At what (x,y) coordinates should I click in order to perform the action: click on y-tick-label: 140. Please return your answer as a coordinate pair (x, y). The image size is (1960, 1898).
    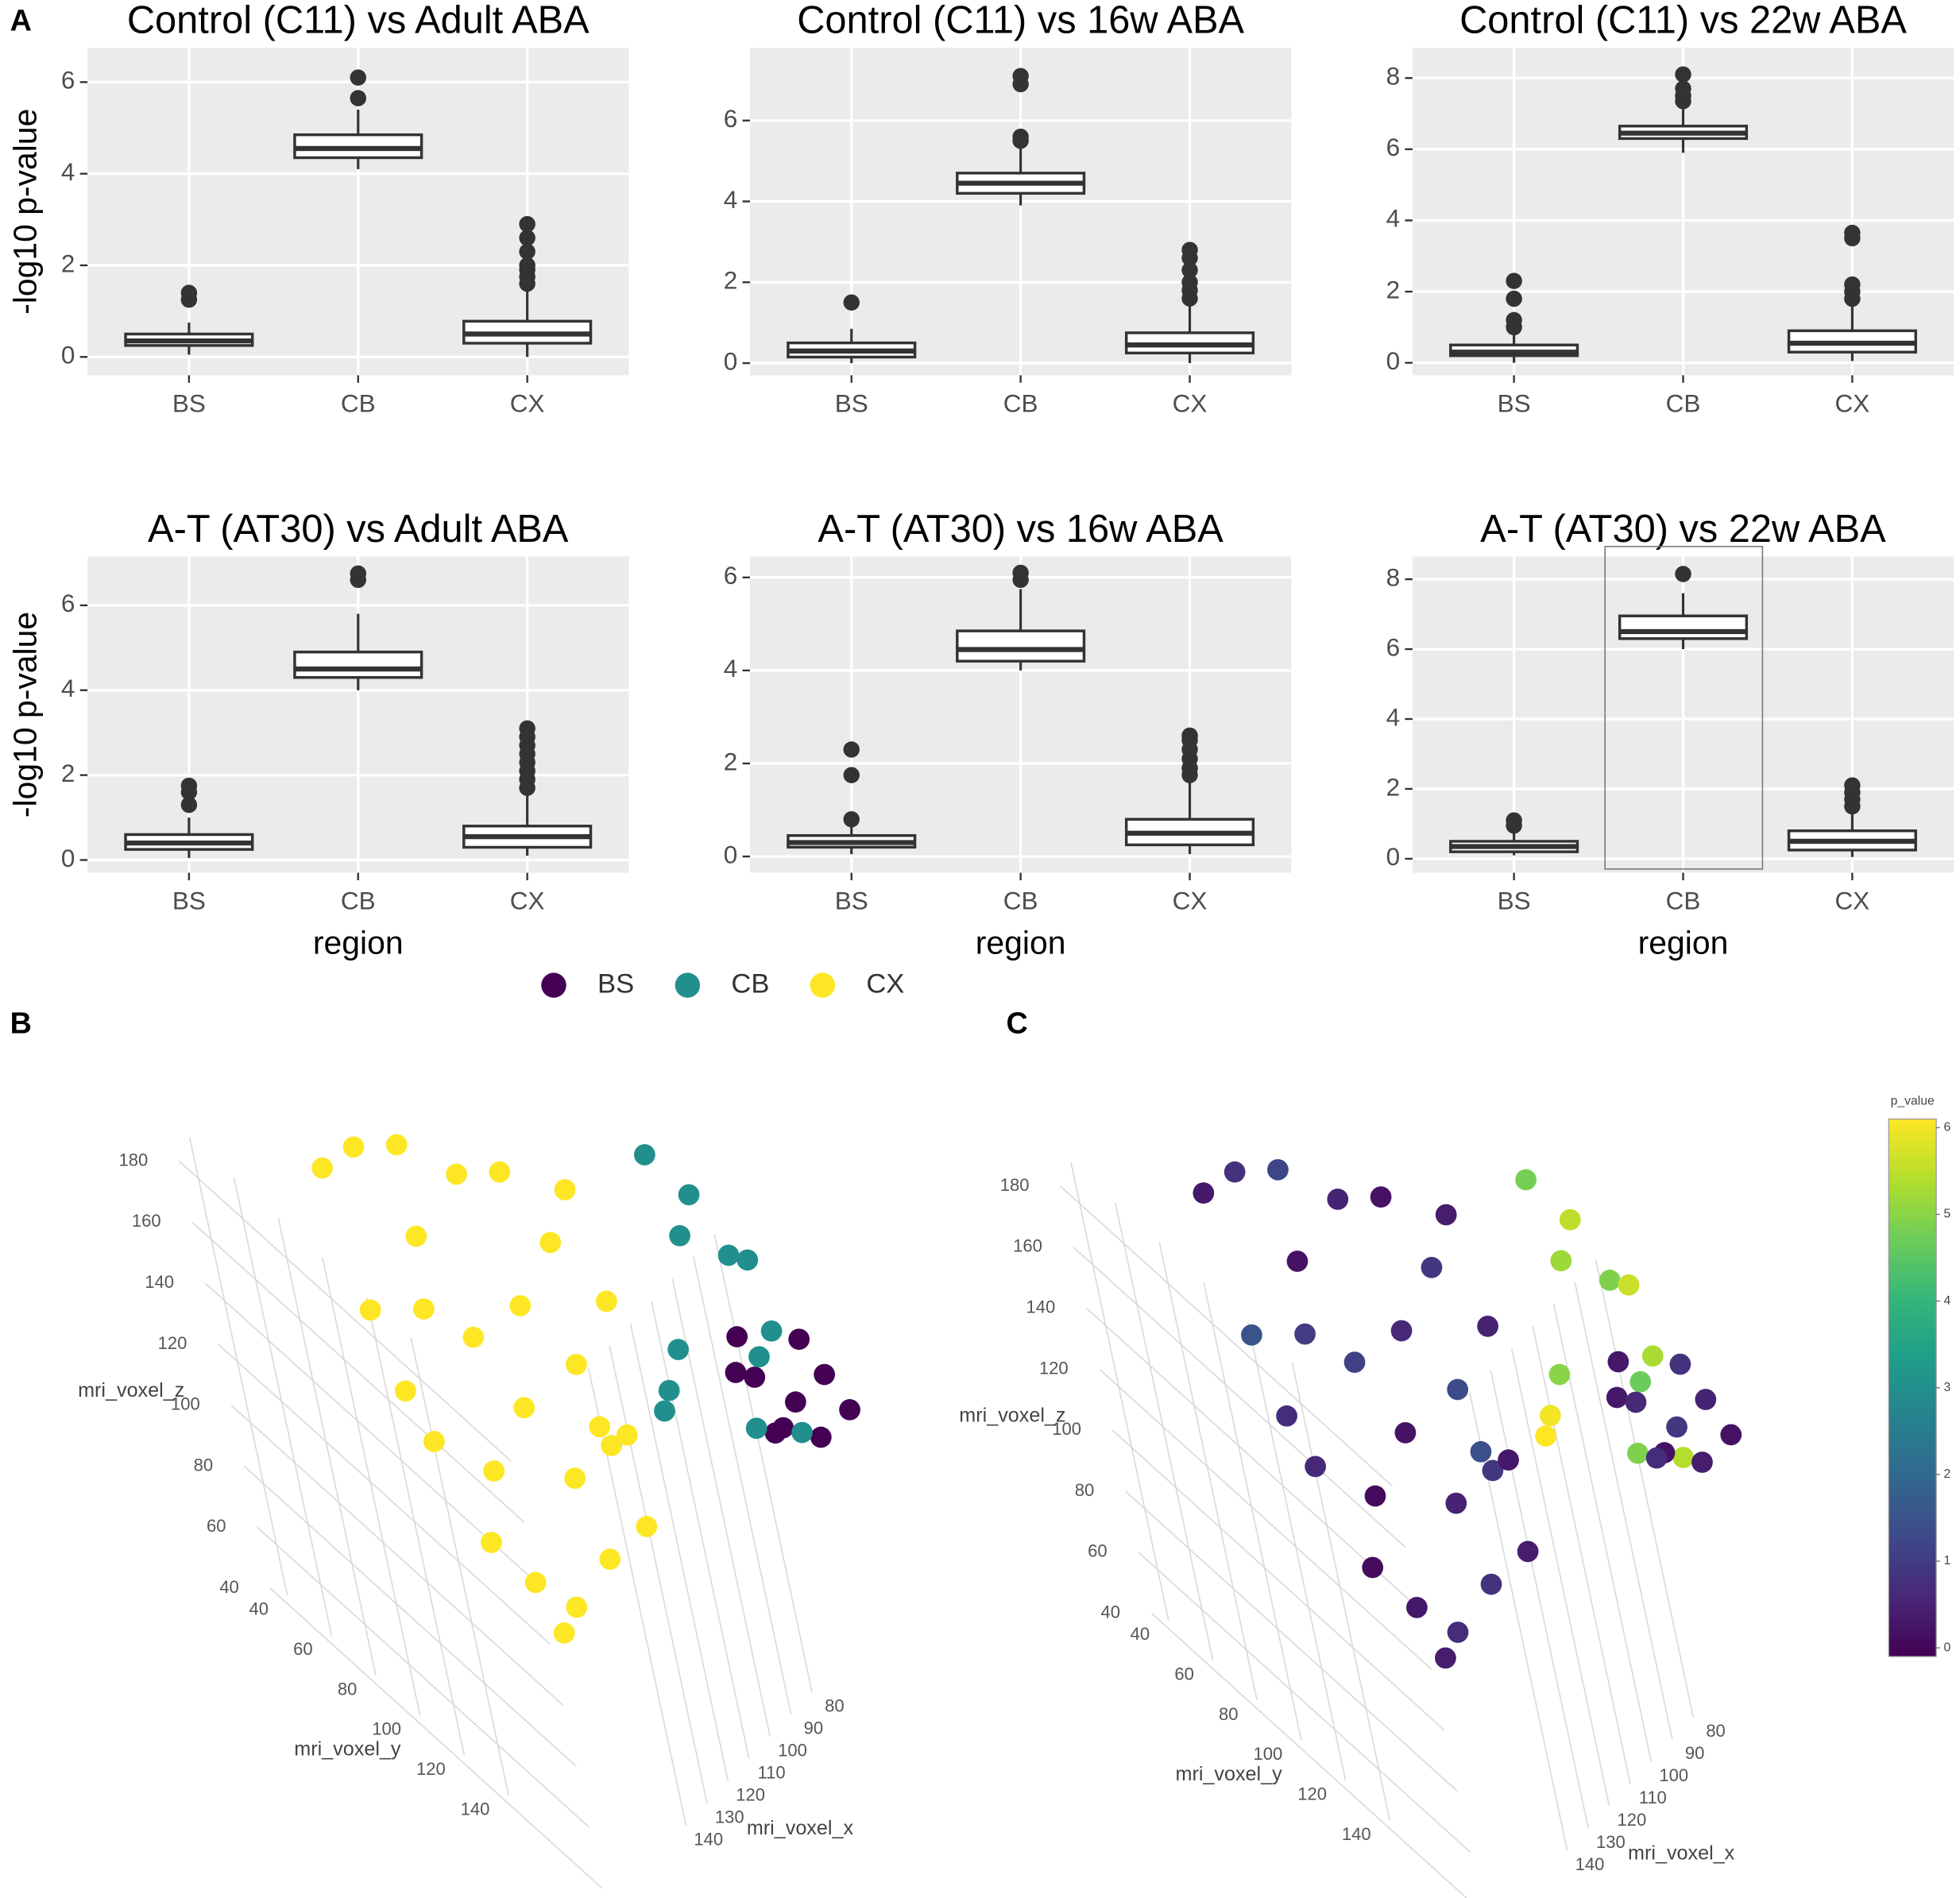
    Looking at the image, I should click on (475, 1809).